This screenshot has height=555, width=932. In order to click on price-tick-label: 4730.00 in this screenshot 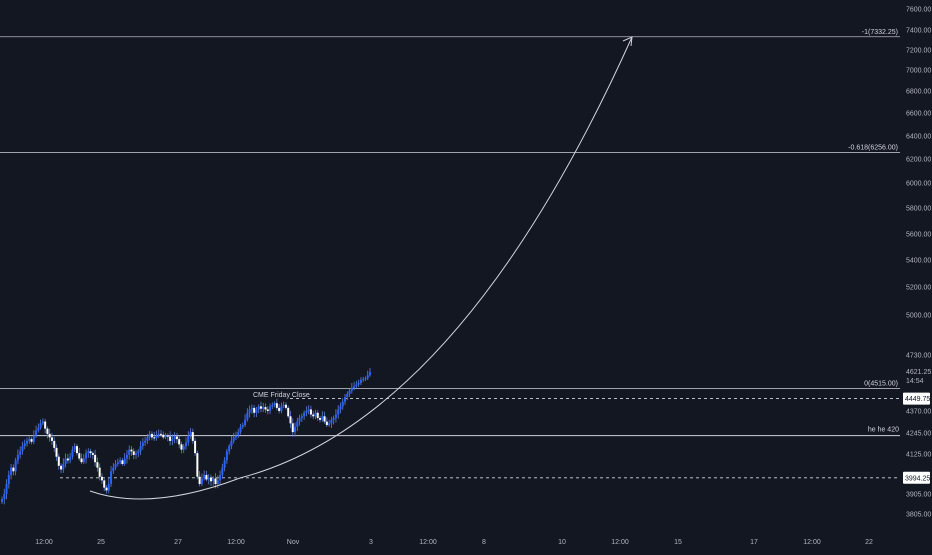, I will do `click(918, 356)`.